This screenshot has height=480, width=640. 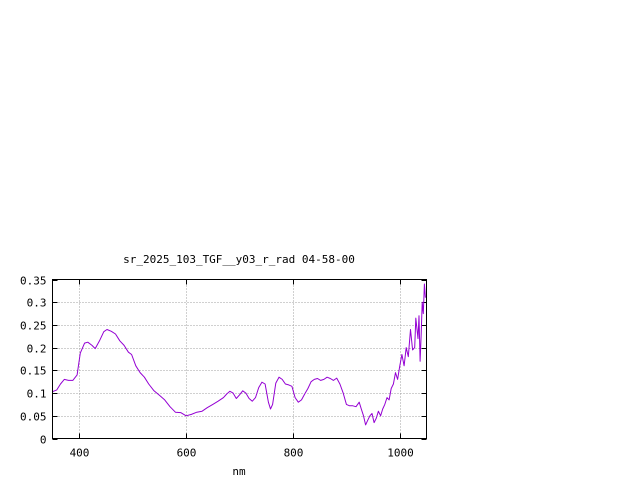 What do you see at coordinates (37, 394) in the screenshot?
I see `y-tick-label: 0.1` at bounding box center [37, 394].